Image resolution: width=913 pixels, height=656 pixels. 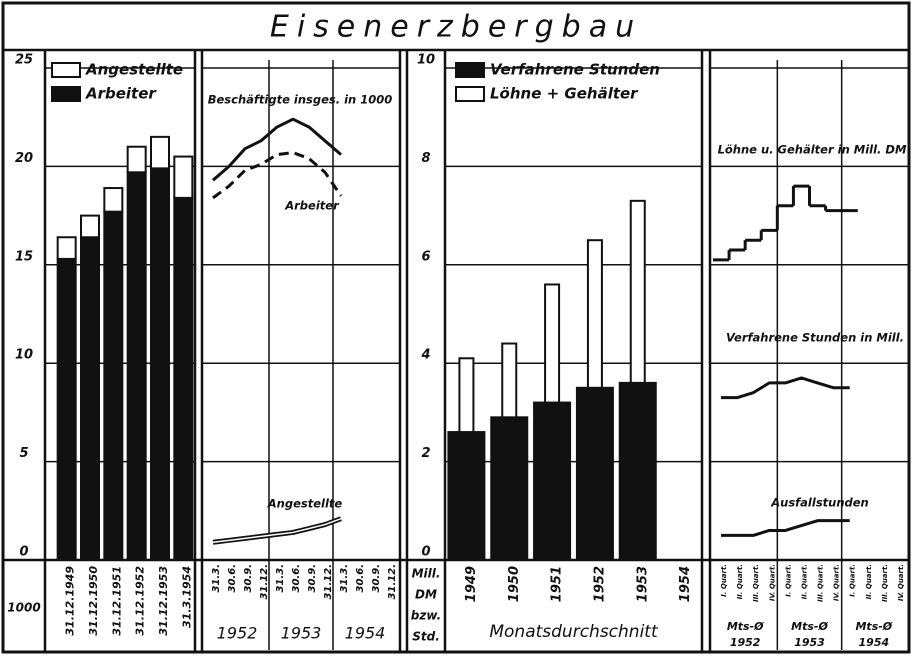 I want to click on chart-title: Eisenerzbergbau, so click(x=456, y=27).